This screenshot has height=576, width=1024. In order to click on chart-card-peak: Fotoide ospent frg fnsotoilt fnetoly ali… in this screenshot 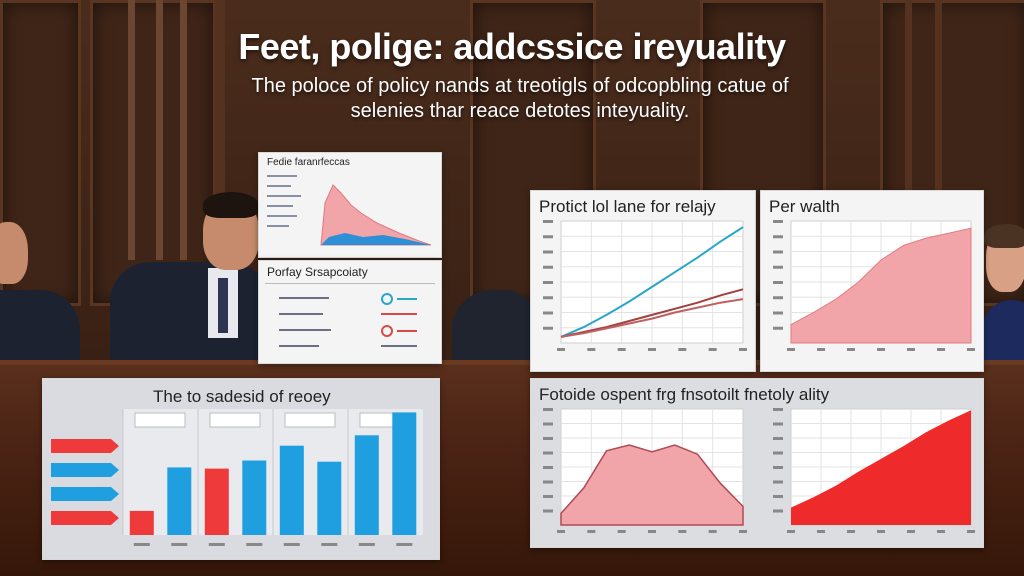, I will do `click(757, 463)`.